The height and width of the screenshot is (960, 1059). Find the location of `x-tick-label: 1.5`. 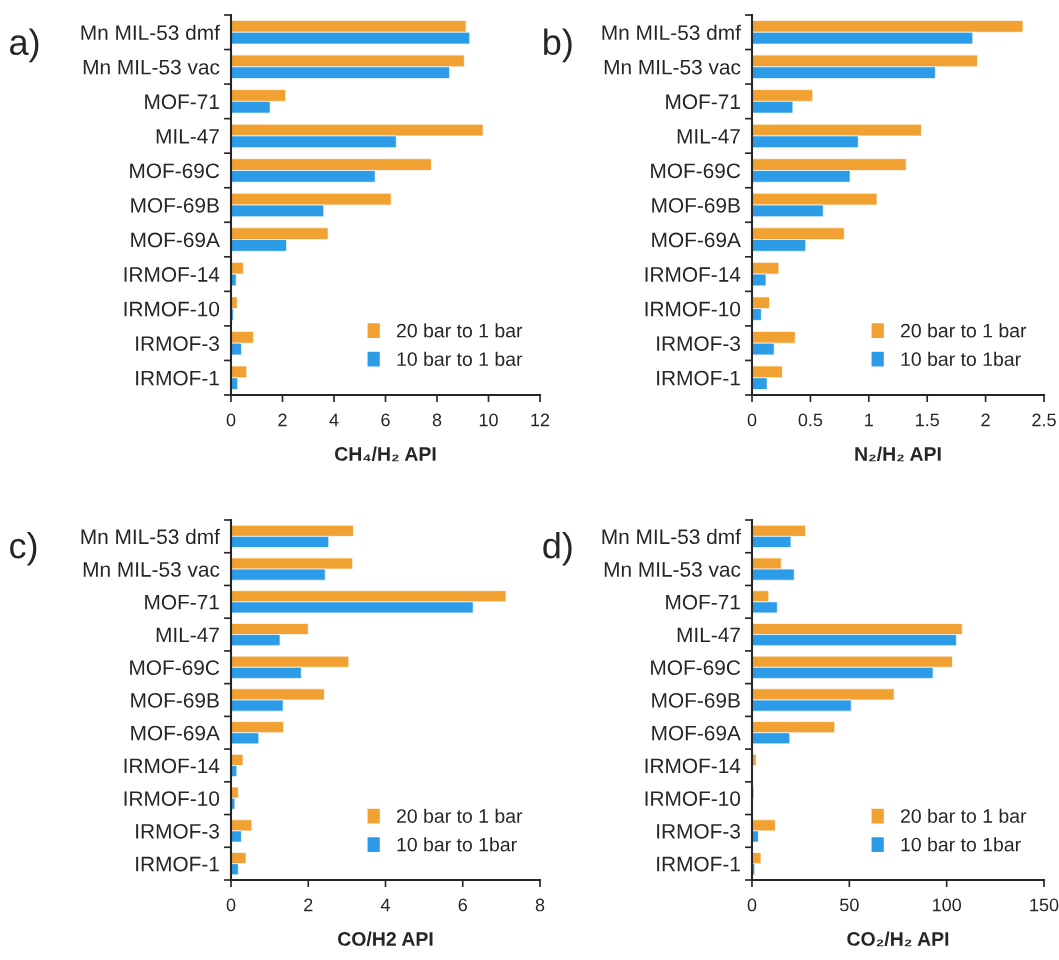

x-tick-label: 1.5 is located at coordinates (927, 420).